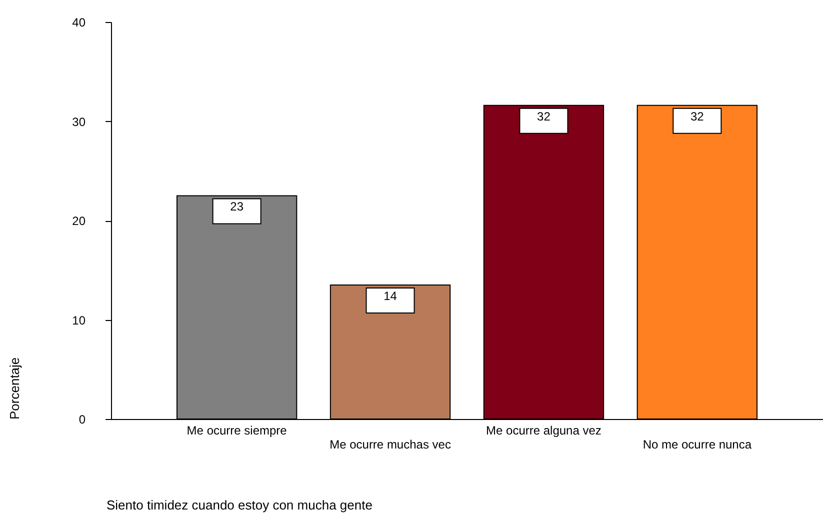  I want to click on y-tick-label: 0, so click(82, 419).